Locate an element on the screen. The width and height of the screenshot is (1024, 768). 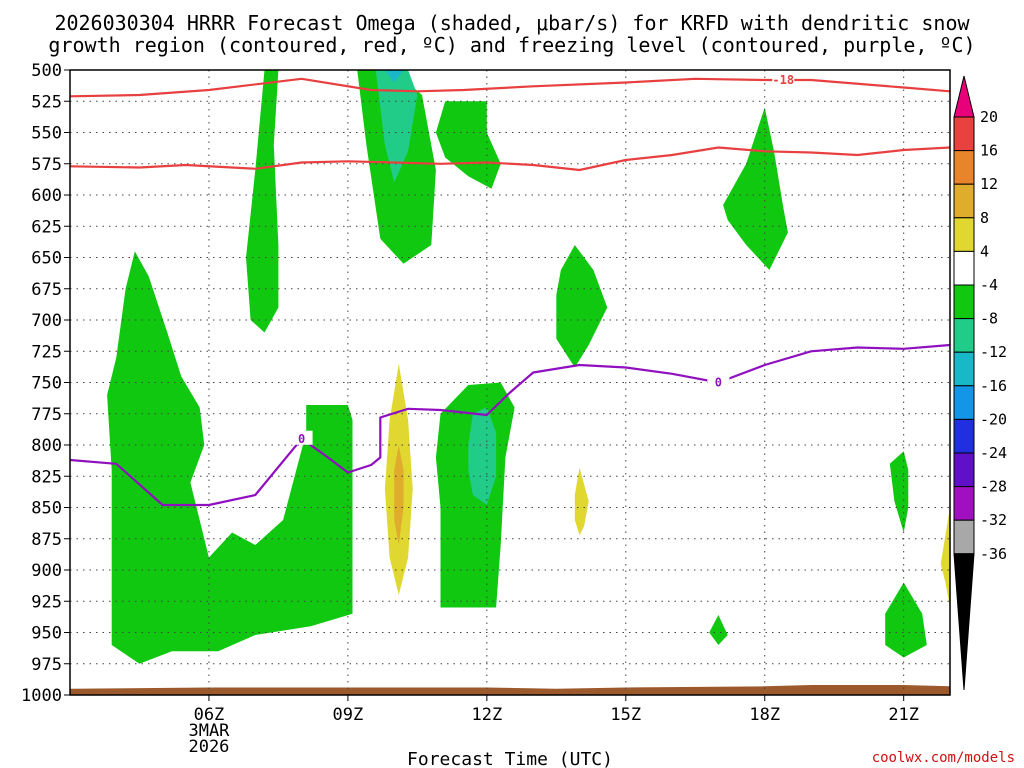
y-tick-label: 700 is located at coordinates (46, 321).